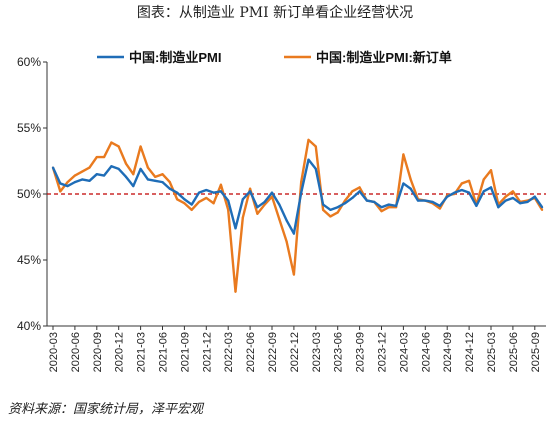  What do you see at coordinates (76, 352) in the screenshot?
I see `x-tick-label: 2020-06` at bounding box center [76, 352].